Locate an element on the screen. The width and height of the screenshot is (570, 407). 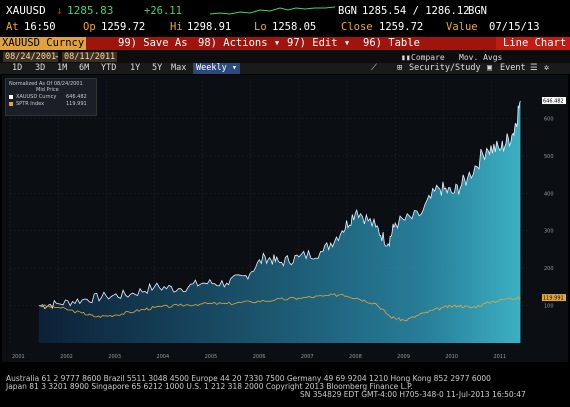
price-change: +26.11 is located at coordinates (163, 11).